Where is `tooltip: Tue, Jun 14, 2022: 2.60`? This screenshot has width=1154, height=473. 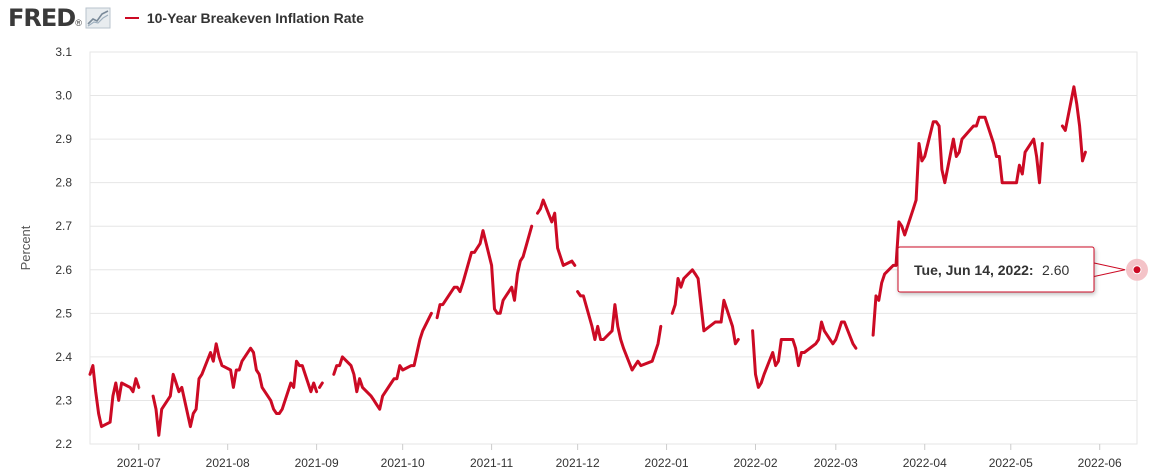 tooltip: Tue, Jun 14, 2022: 2.60 is located at coordinates (1011, 269).